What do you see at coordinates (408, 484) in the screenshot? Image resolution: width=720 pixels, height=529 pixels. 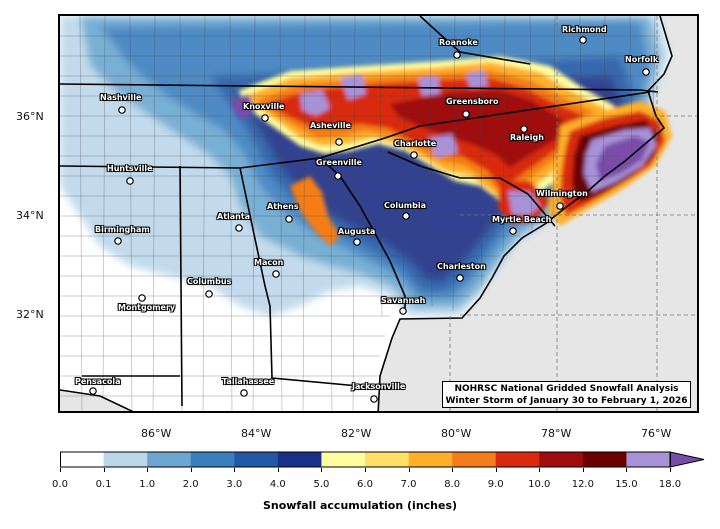 I see `colorbar-tick-label: 7.0` at bounding box center [408, 484].